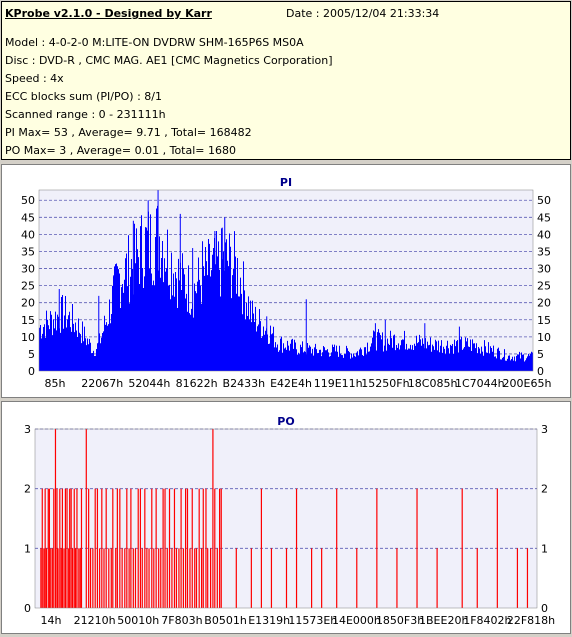 The image size is (572, 637). What do you see at coordinates (312, 620) in the screenshot?
I see `x-tick-label: 11573Eh` at bounding box center [312, 620].